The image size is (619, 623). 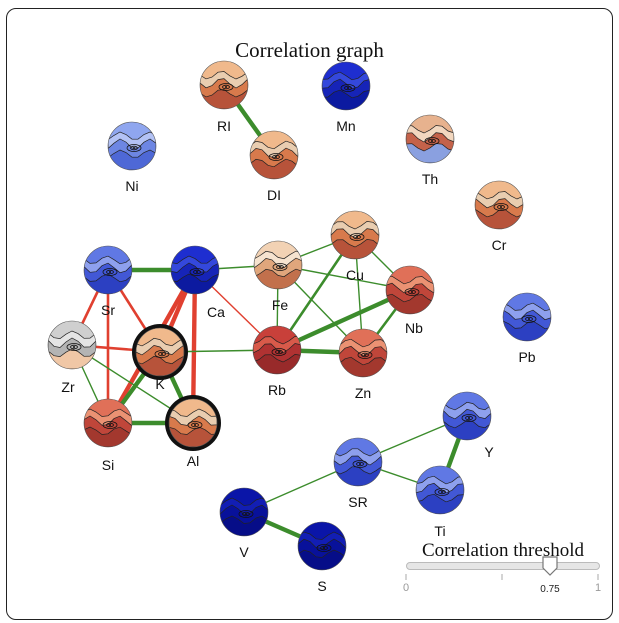 I want to click on node-ca: Ca, so click(x=197, y=282).